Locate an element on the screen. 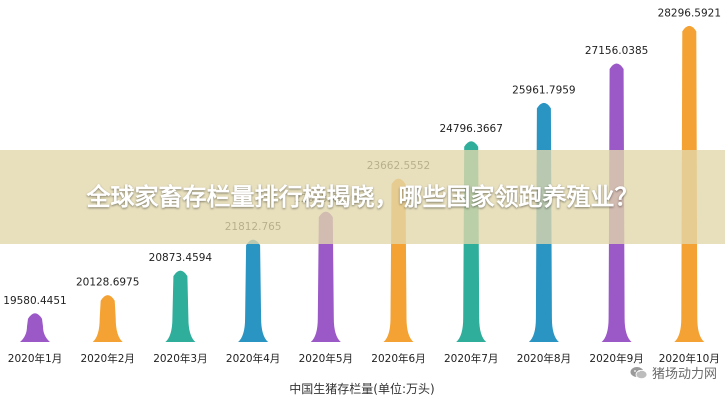  value-label-2: 20128.6975 is located at coordinates (107, 283).